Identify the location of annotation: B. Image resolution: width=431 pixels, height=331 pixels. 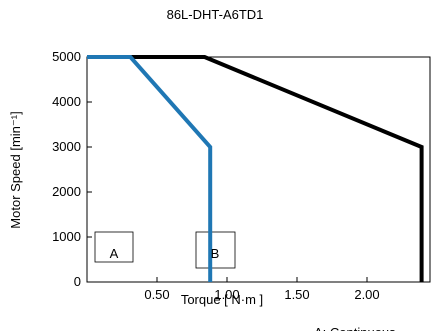
(215, 253).